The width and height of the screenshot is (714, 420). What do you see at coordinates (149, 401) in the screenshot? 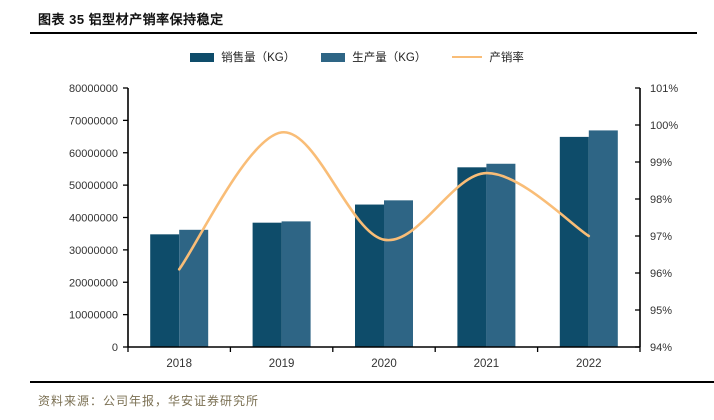
I see `source-note: 资料来源：公司年报，华安证券研究所` at bounding box center [149, 401].